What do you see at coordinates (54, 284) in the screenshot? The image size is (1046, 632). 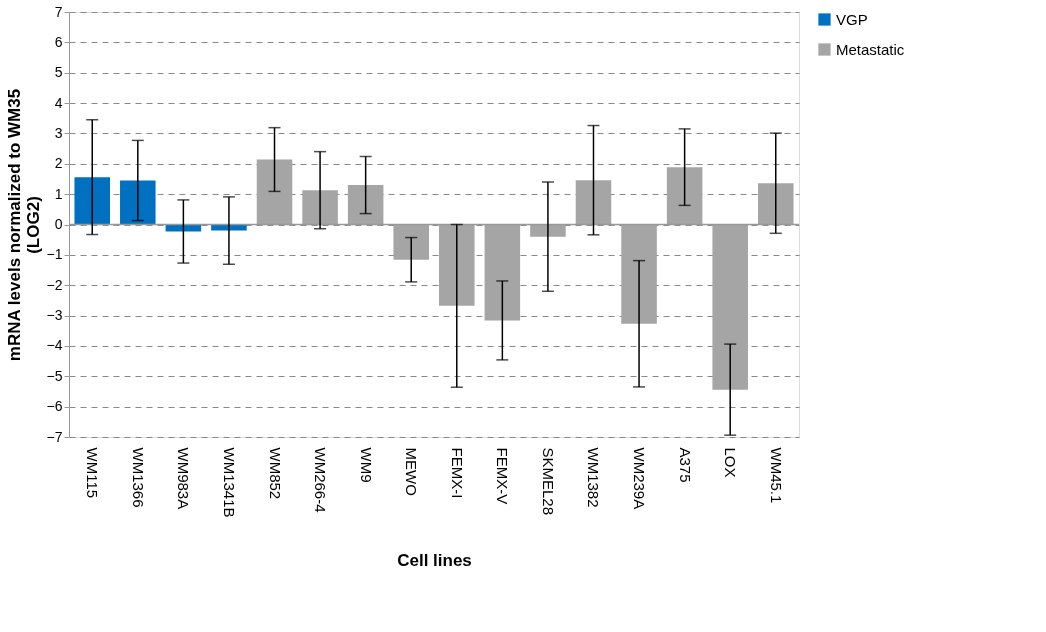 I see `y-tick-label: −2` at bounding box center [54, 284].